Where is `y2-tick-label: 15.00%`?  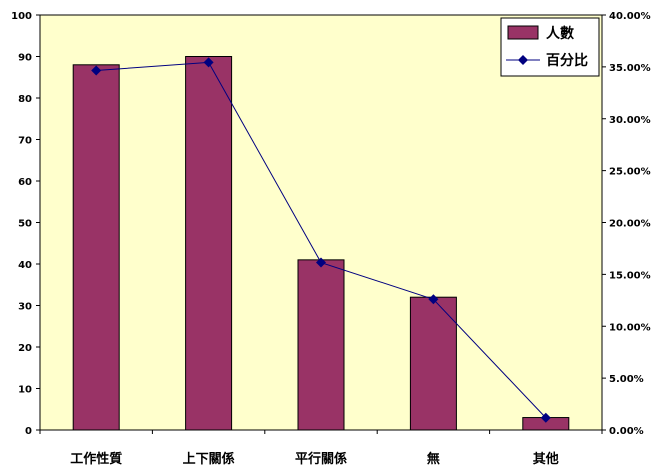
y2-tick-label: 15.00% is located at coordinates (630, 275).